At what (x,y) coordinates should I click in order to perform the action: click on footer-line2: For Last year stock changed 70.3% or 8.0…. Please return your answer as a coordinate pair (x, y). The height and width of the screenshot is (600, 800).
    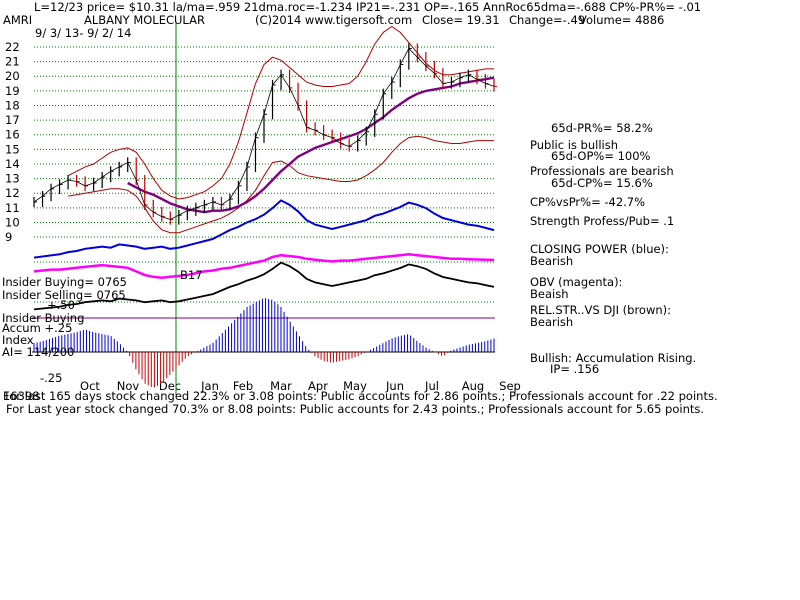
    Looking at the image, I should click on (355, 409).